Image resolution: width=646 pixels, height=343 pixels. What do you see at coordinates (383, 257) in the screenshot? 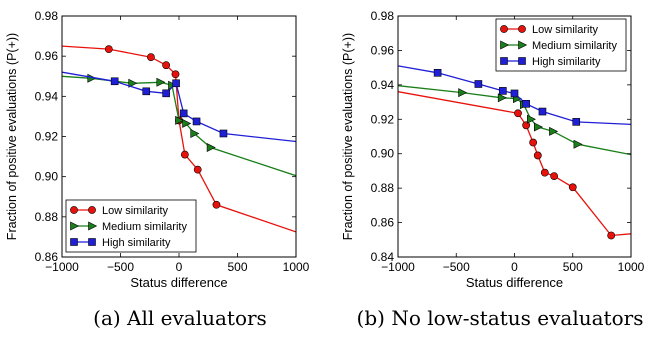
I see `y-tick-label: 0.84` at bounding box center [383, 257].